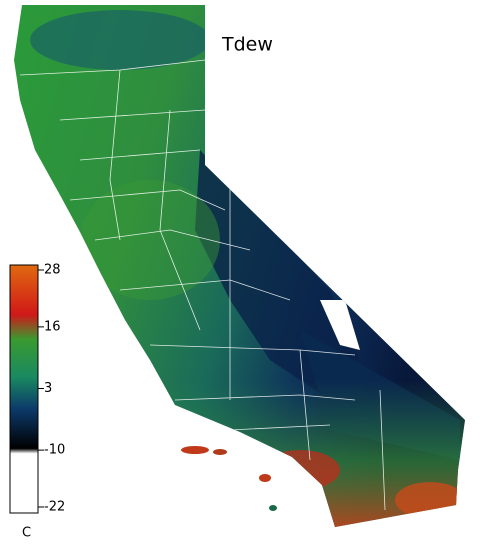 Image resolution: width=500 pixels, height=550 pixels. Describe the element at coordinates (52, 270) in the screenshot. I see `colorbar-tick-label: 28` at that location.